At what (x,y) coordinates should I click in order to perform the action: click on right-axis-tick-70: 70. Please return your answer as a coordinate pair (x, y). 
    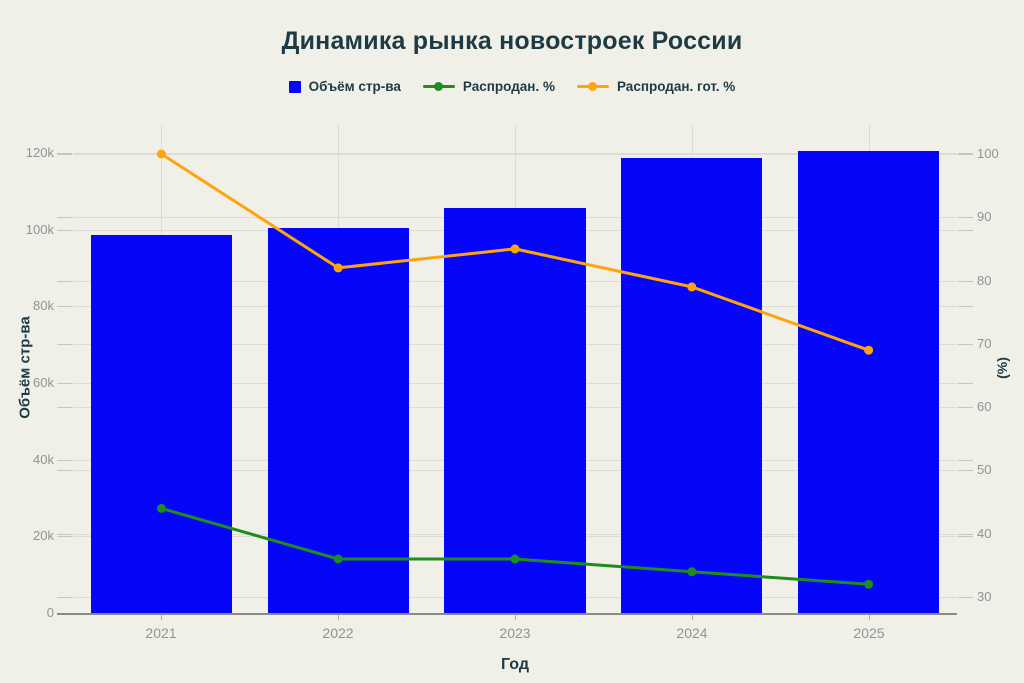
    Looking at the image, I should click on (984, 343).